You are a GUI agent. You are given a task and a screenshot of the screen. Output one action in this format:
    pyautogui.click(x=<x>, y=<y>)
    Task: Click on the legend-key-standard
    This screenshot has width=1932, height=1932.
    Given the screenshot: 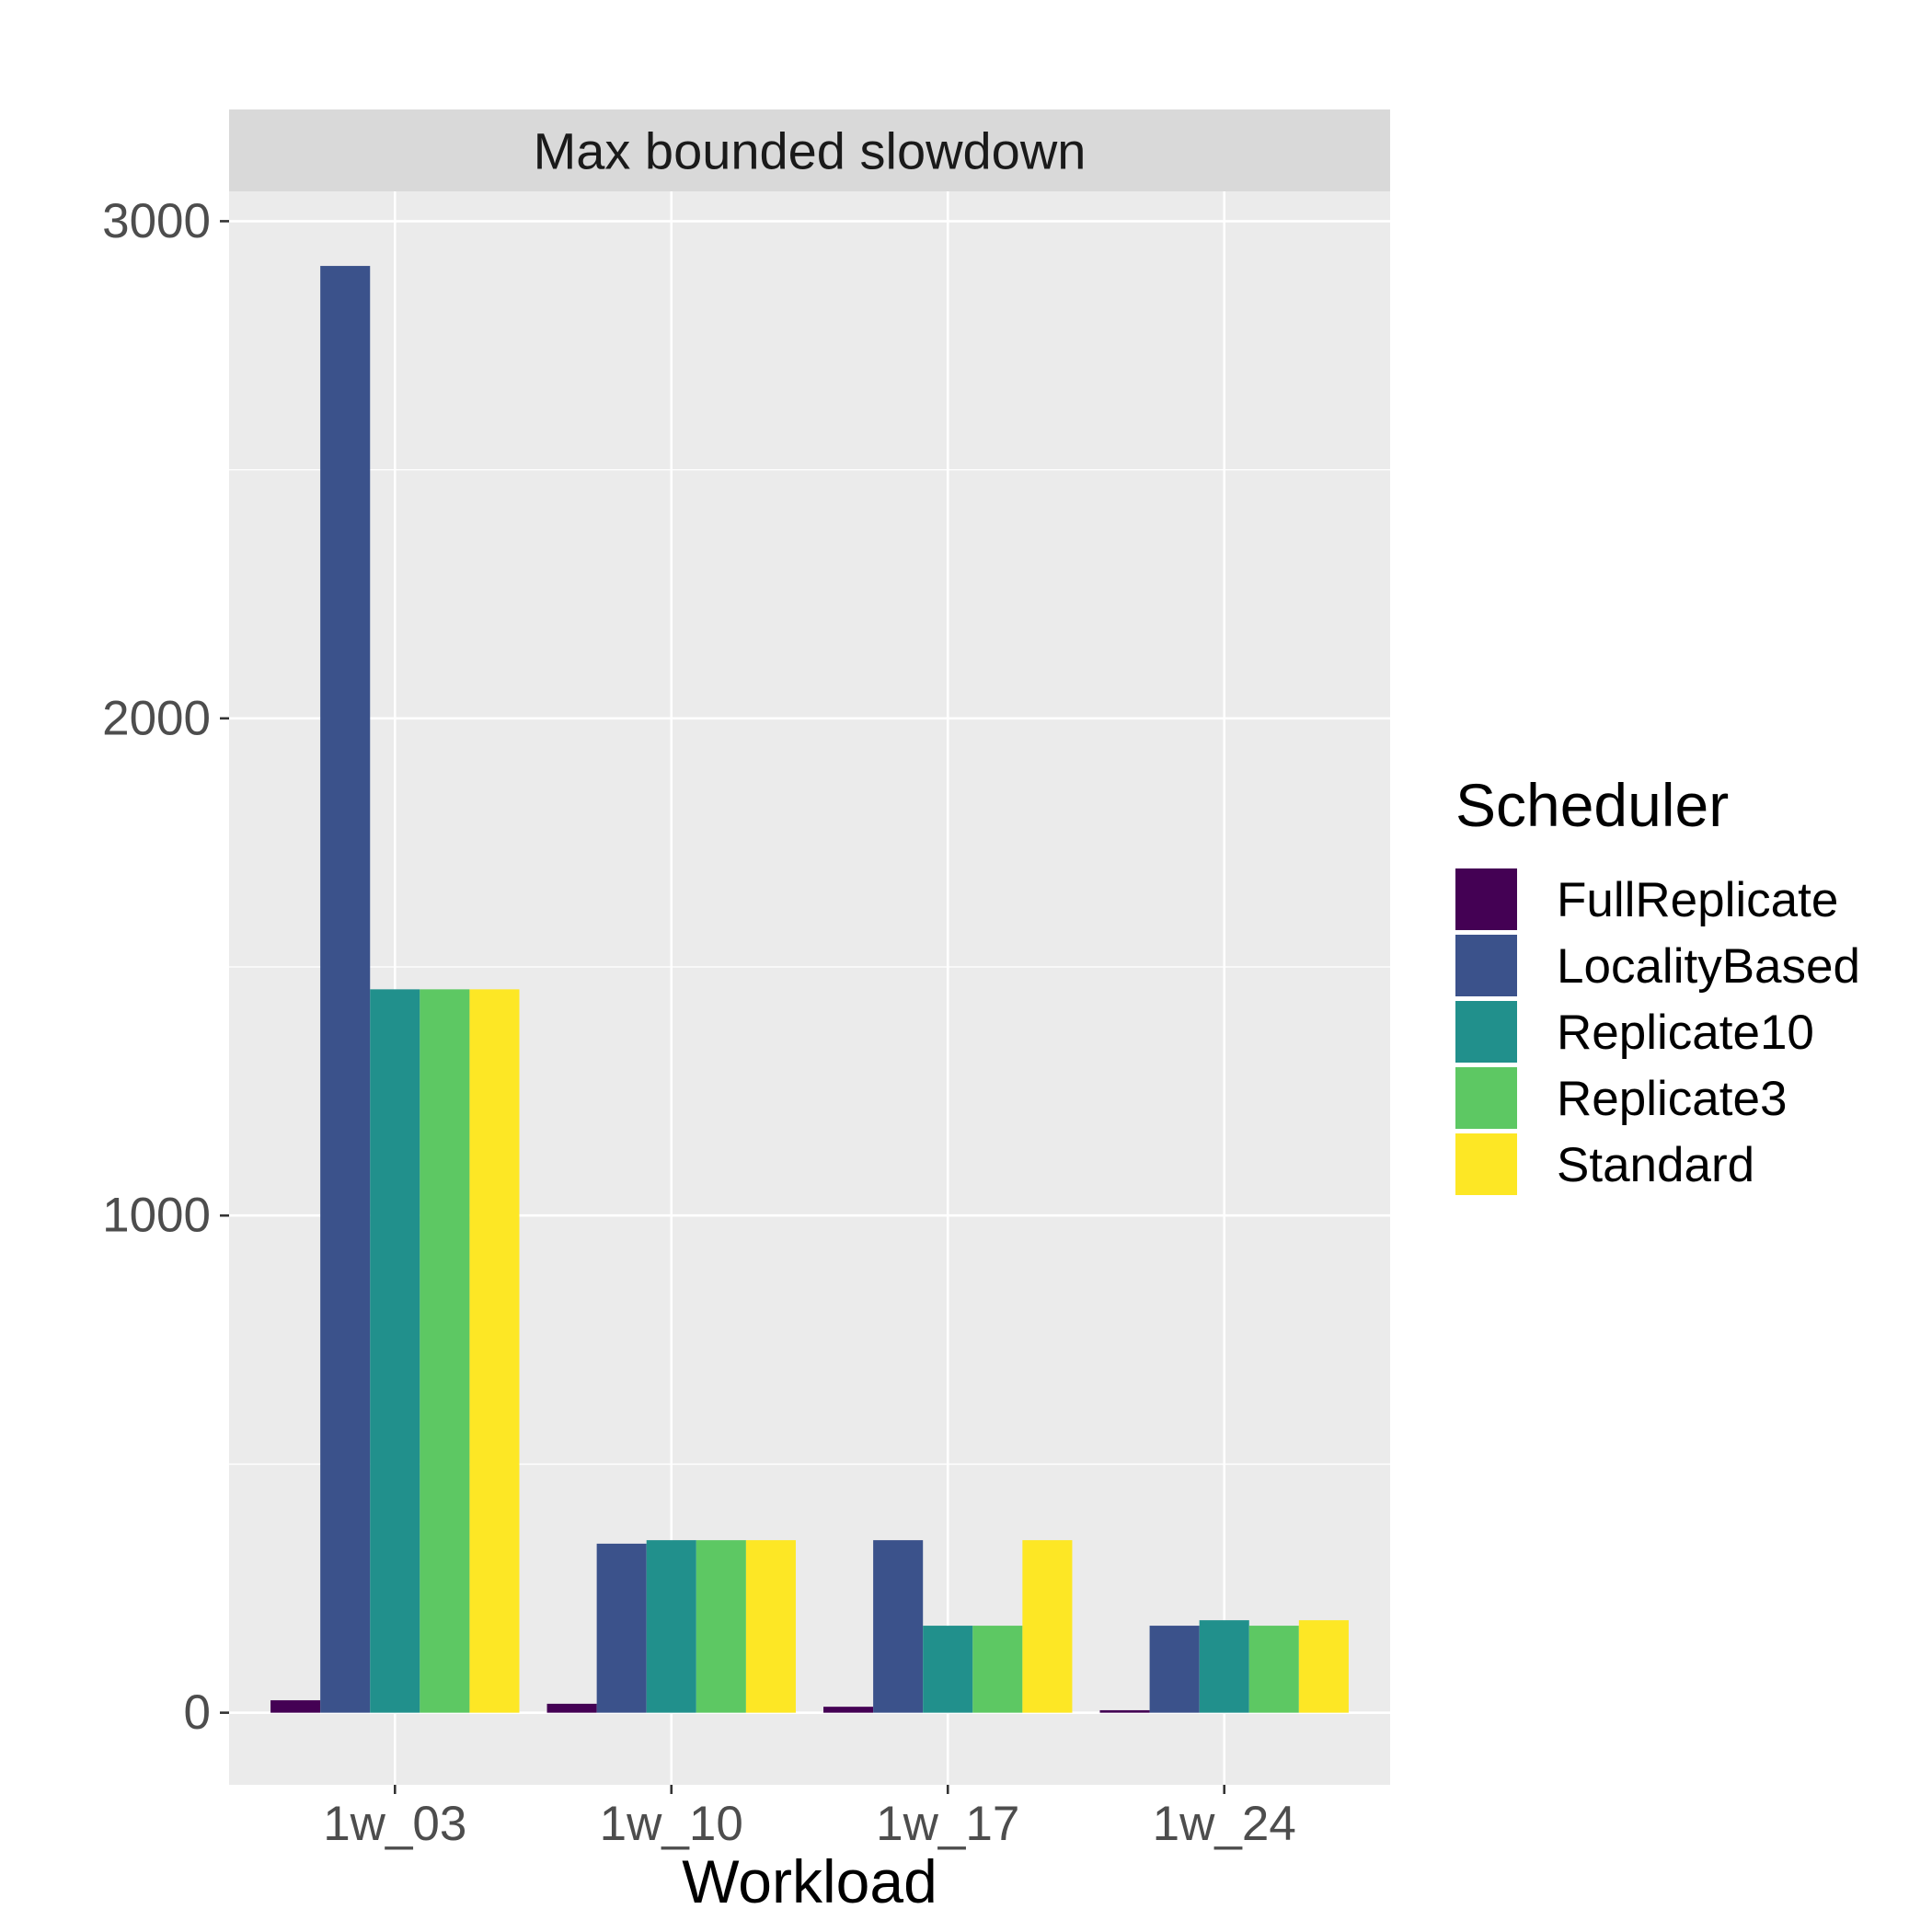 What is the action you would take?
    pyautogui.click(x=1486, y=1164)
    